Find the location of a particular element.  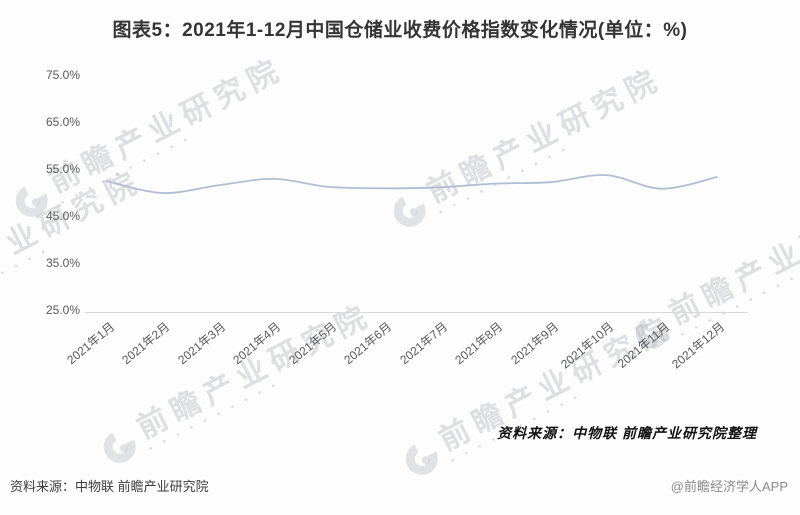

chart-title: 图表5：2021年1-12月中国仓储业收费价格指数变化情况(单位：%) is located at coordinates (400, 30).